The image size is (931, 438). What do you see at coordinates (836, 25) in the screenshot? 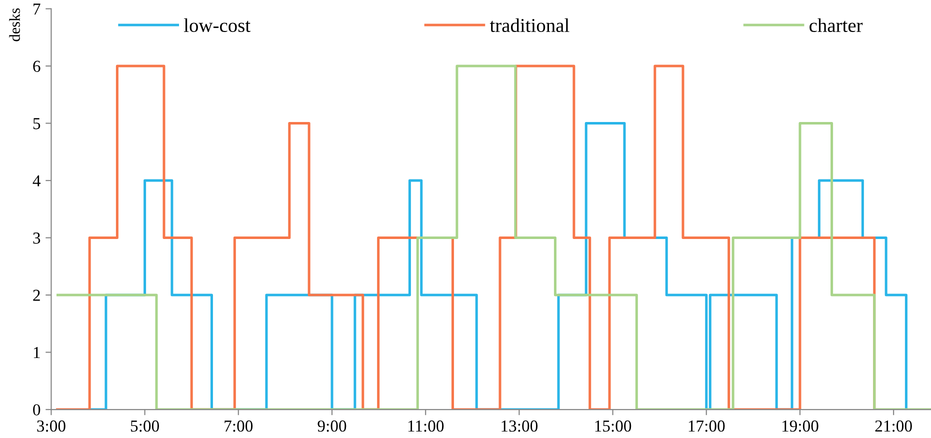
I see `legend-label: charter` at bounding box center [836, 25].